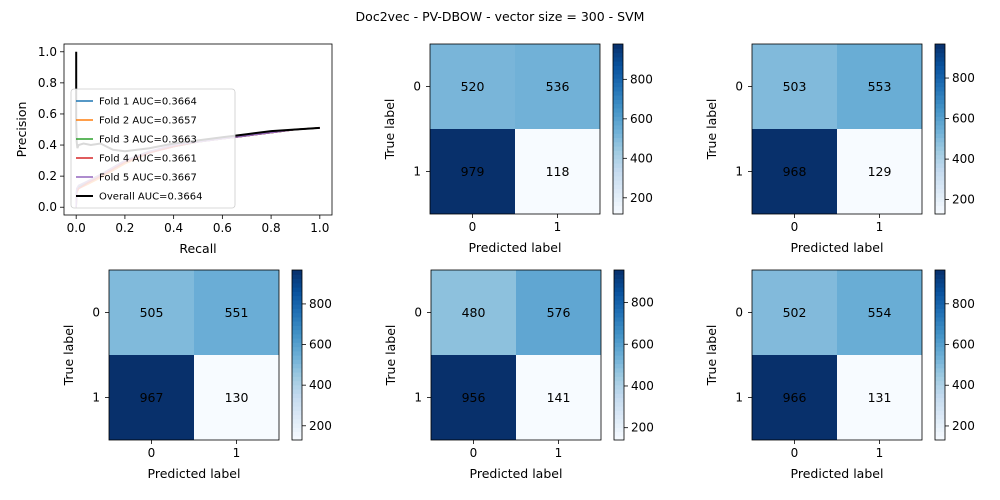 The height and width of the screenshot is (500, 1000). What do you see at coordinates (795, 86) in the screenshot?
I see `matrix-cell-value: 503` at bounding box center [795, 86].